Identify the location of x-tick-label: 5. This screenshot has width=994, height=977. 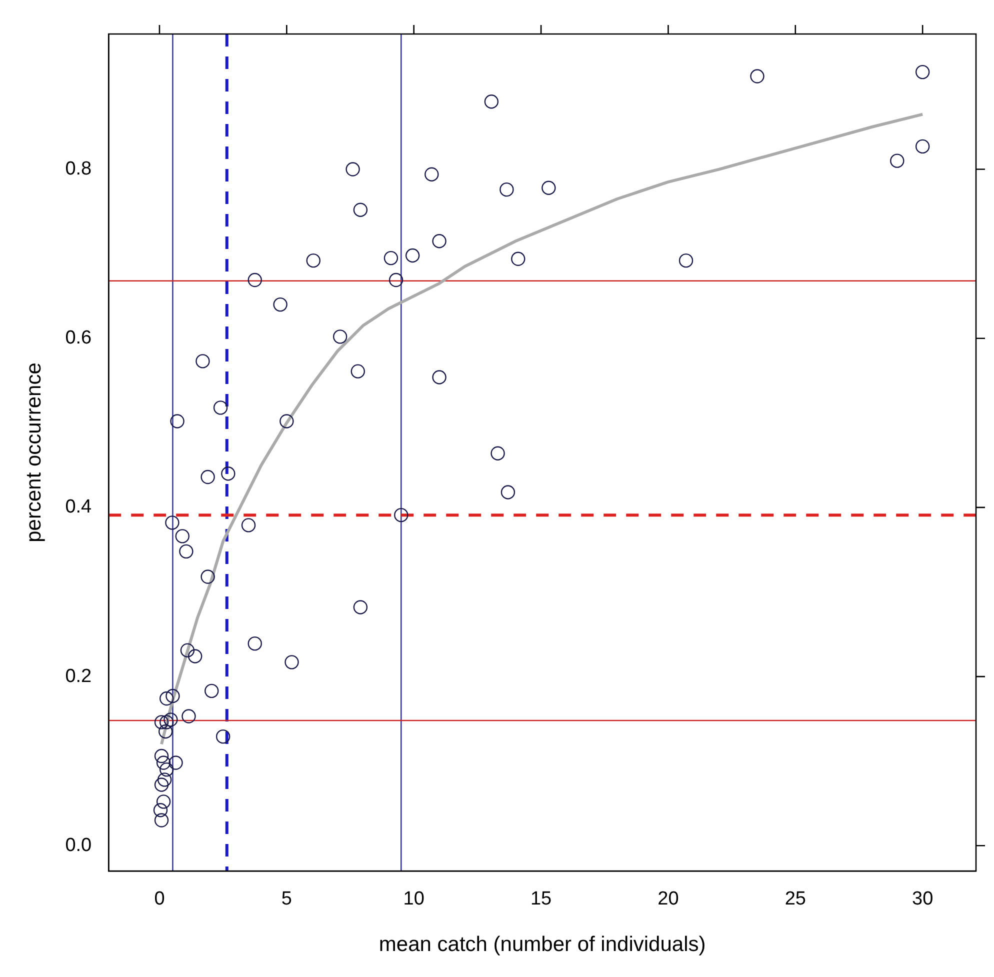
(286, 899).